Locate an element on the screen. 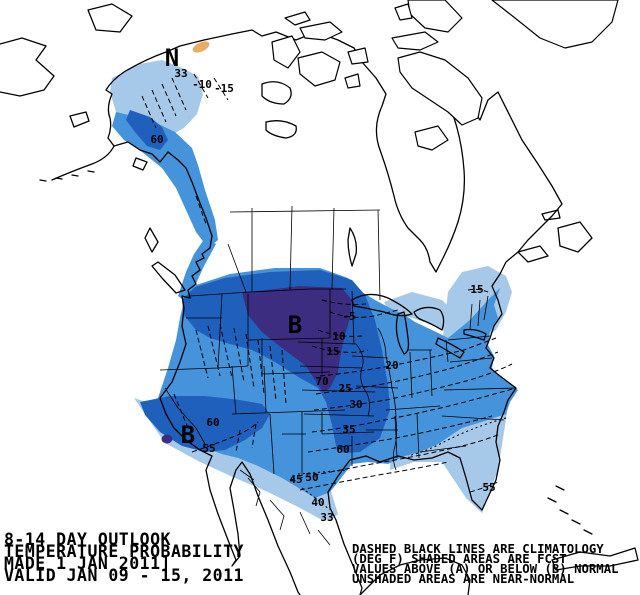  contour-label: 50 is located at coordinates (311, 477).